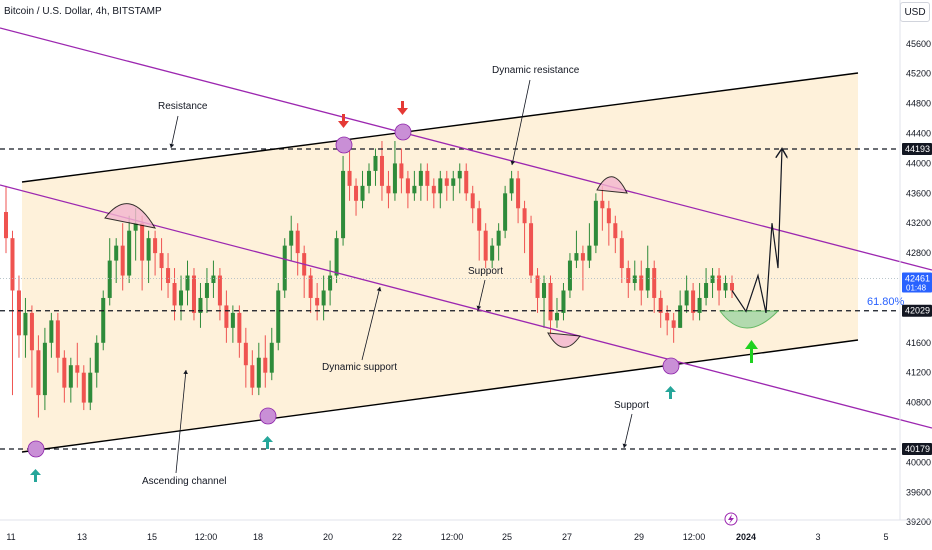 The height and width of the screenshot is (550, 932). I want to click on price-tag-label: 42029, so click(917, 311).